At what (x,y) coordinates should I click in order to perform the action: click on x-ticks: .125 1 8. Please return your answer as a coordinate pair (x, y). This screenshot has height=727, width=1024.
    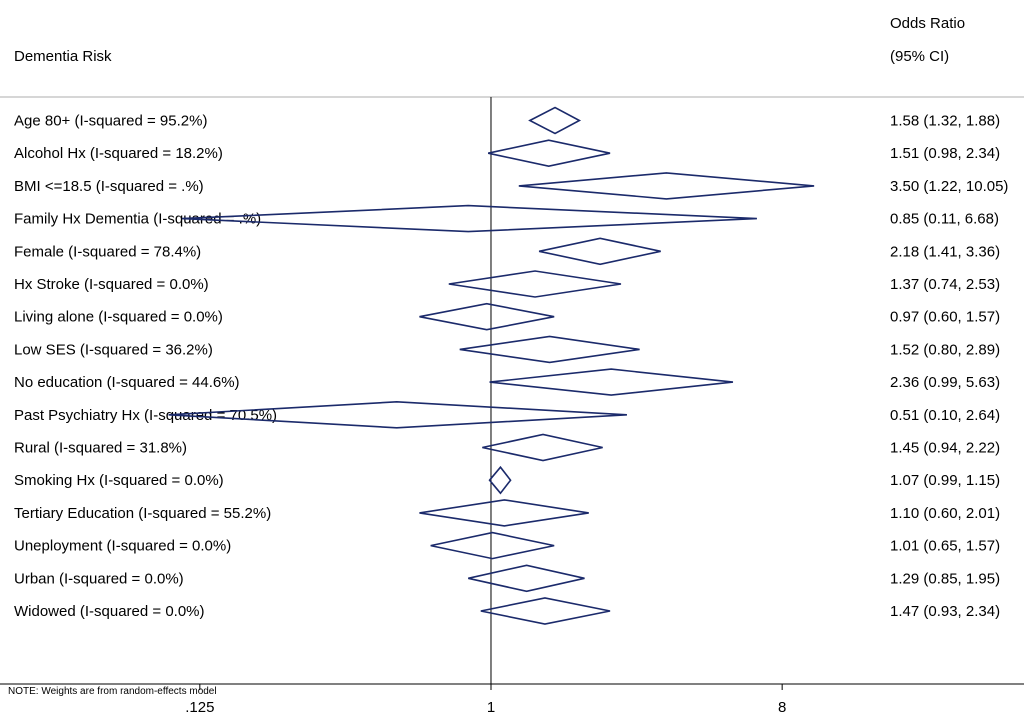
    Looking at the image, I should click on (485, 700).